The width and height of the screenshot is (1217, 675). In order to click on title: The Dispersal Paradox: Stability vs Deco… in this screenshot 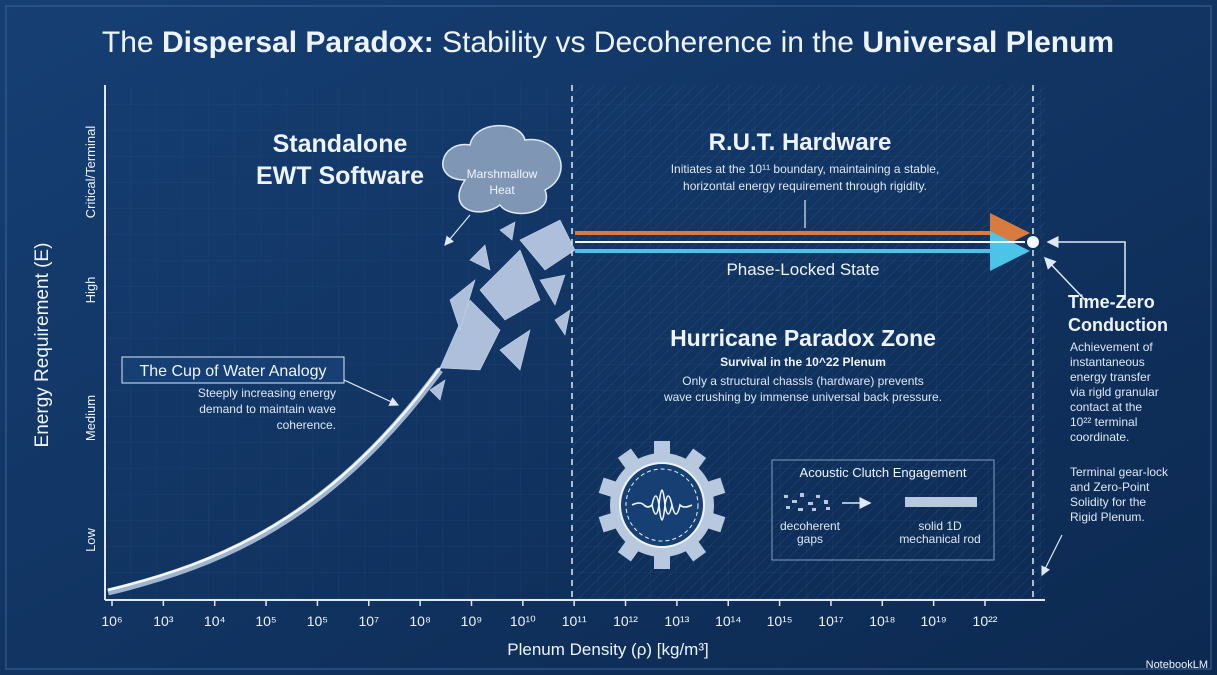, I will do `click(608, 42)`.